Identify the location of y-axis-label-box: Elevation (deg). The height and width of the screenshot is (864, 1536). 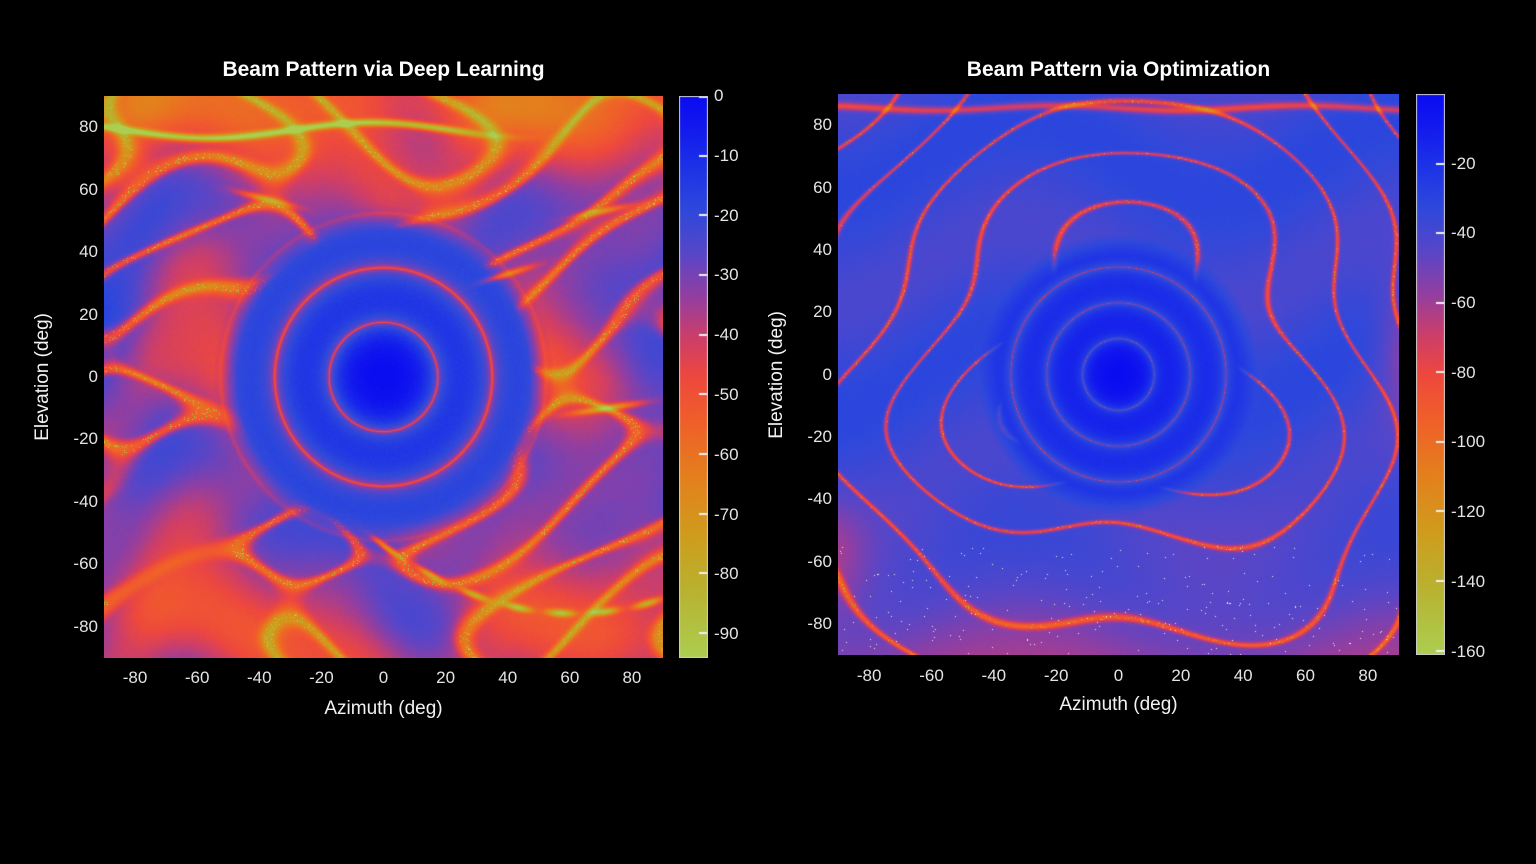
(777, 374).